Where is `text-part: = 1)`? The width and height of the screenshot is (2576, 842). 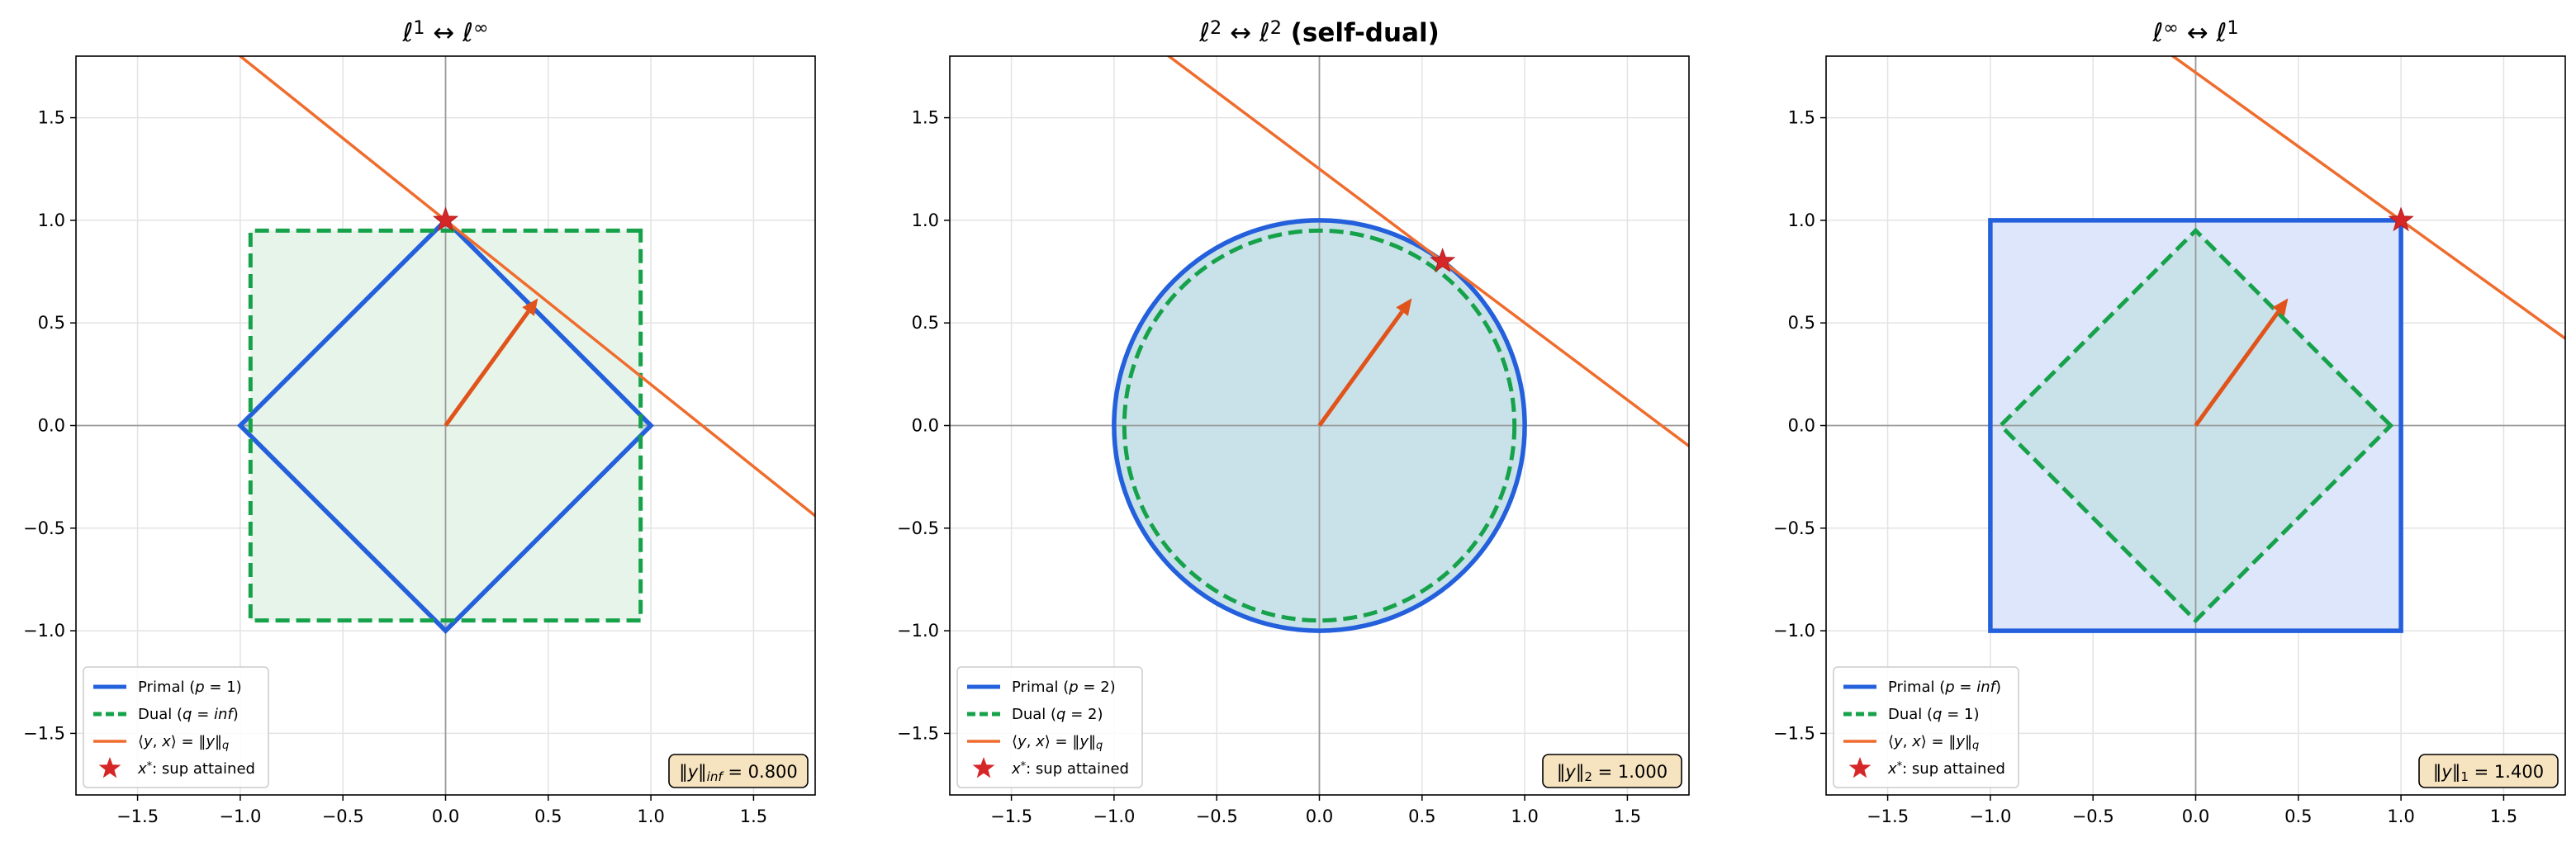 text-part: = 1) is located at coordinates (224, 687).